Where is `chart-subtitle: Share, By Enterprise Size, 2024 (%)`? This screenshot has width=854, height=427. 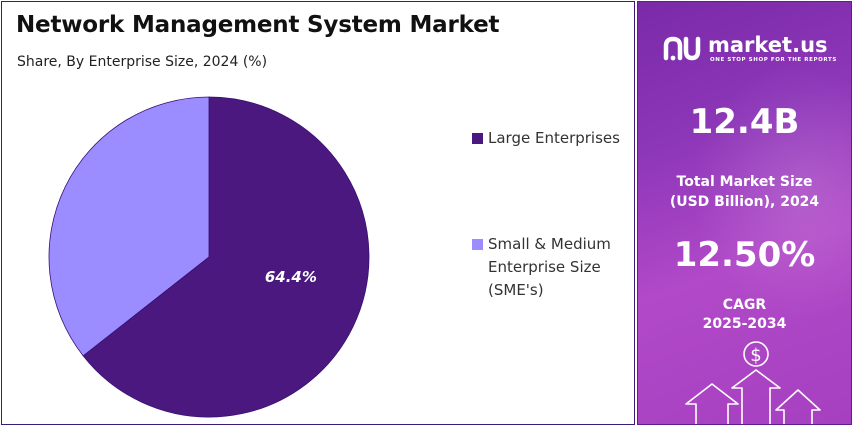 chart-subtitle: Share, By Enterprise Size, 2024 (%) is located at coordinates (142, 62).